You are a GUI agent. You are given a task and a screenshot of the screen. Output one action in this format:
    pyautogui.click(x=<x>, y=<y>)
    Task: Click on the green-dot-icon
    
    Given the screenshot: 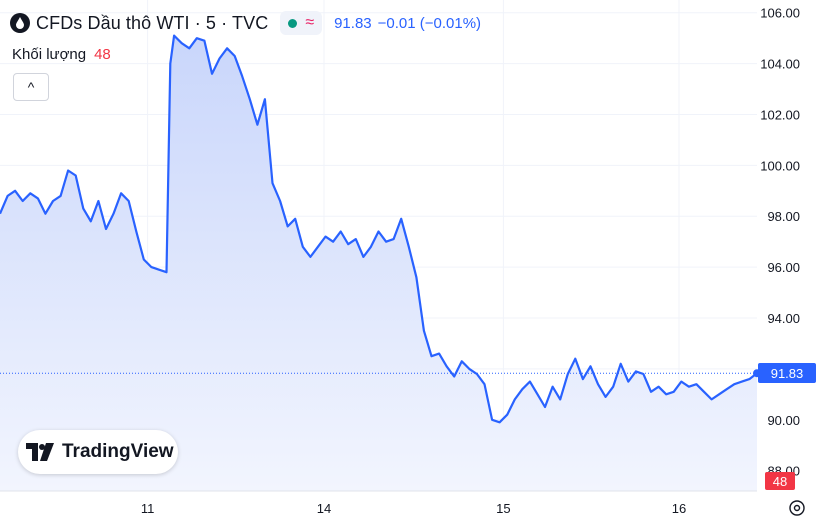 What is the action you would take?
    pyautogui.click(x=293, y=23)
    